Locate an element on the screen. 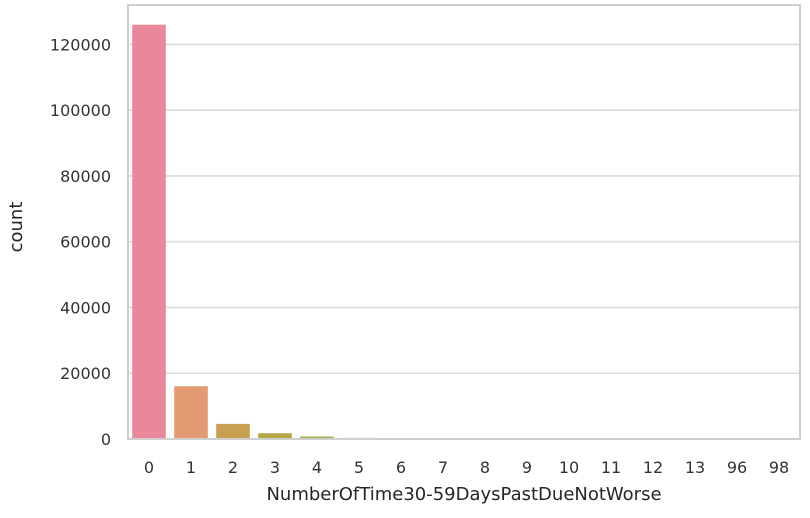 The height and width of the screenshot is (518, 810). x-tick-label: 4 is located at coordinates (317, 467).